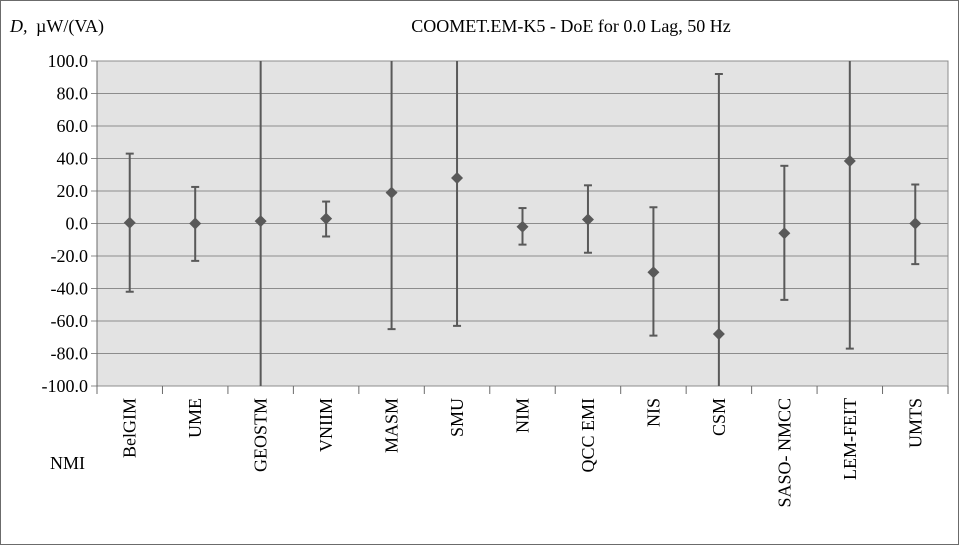  What do you see at coordinates (261, 435) in the screenshot?
I see `category-label: GEOSTM` at bounding box center [261, 435].